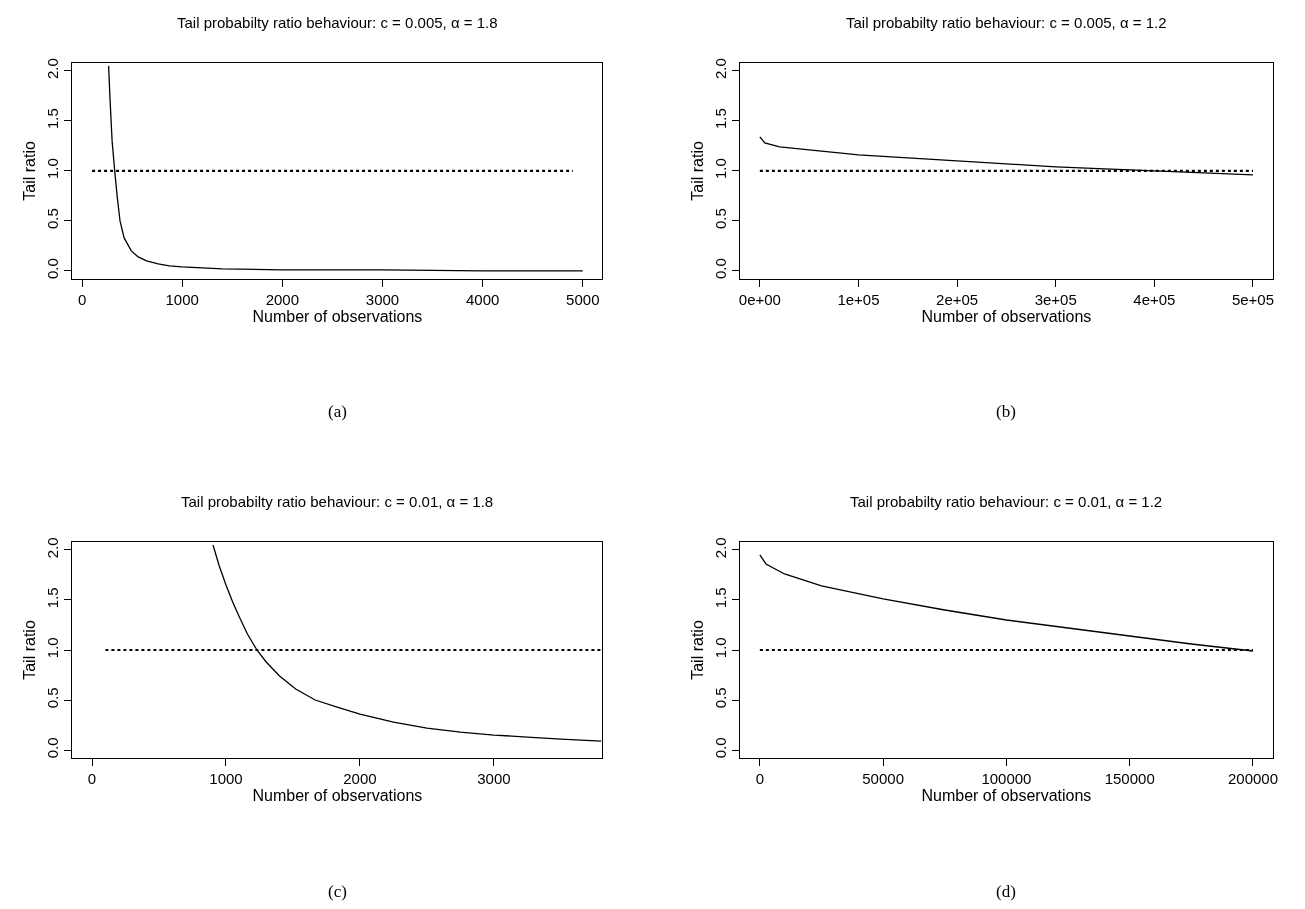 This screenshot has height=909, width=1305. What do you see at coordinates (1006, 501) in the screenshot?
I see `chart-title: Tail probabilty ratio behaviour: c = 0.01, α = 1.2` at bounding box center [1006, 501].